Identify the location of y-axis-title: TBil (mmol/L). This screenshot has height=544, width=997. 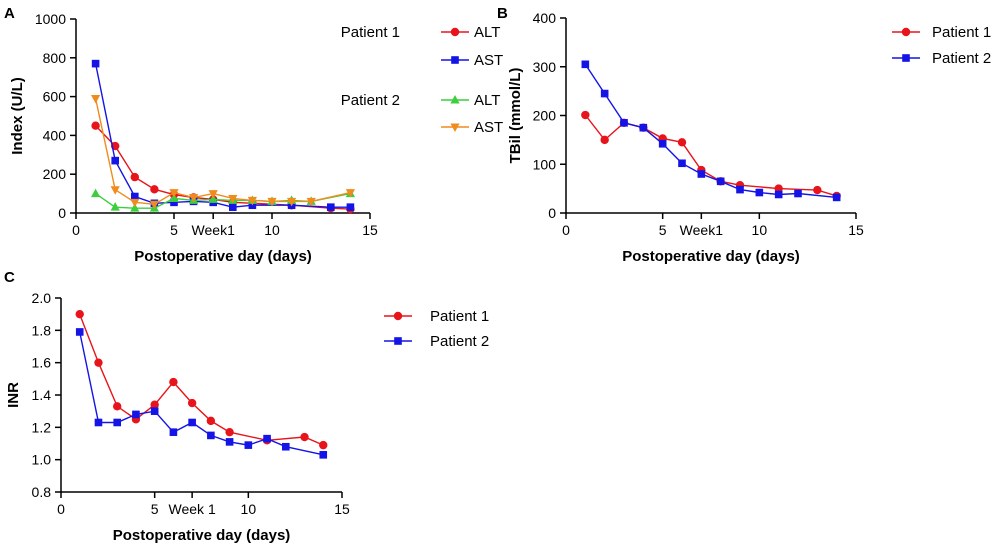
(515, 116).